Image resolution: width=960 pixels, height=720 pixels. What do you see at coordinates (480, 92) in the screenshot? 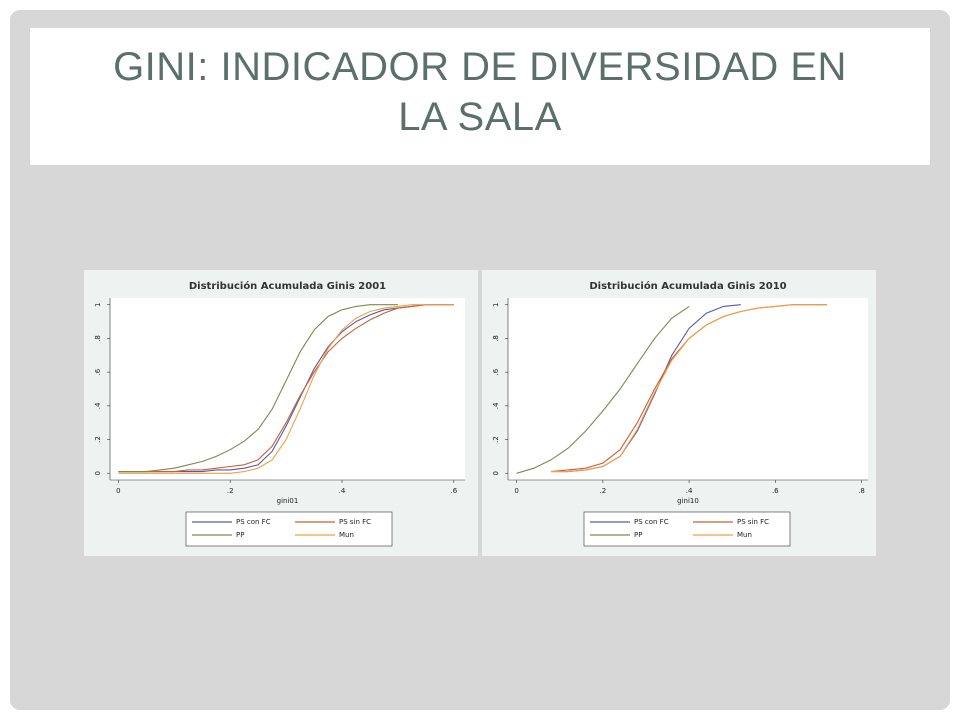
I see `slide-title: GINI: INDICADOR DE DIVERSIDAD EN LA SALA` at bounding box center [480, 92].